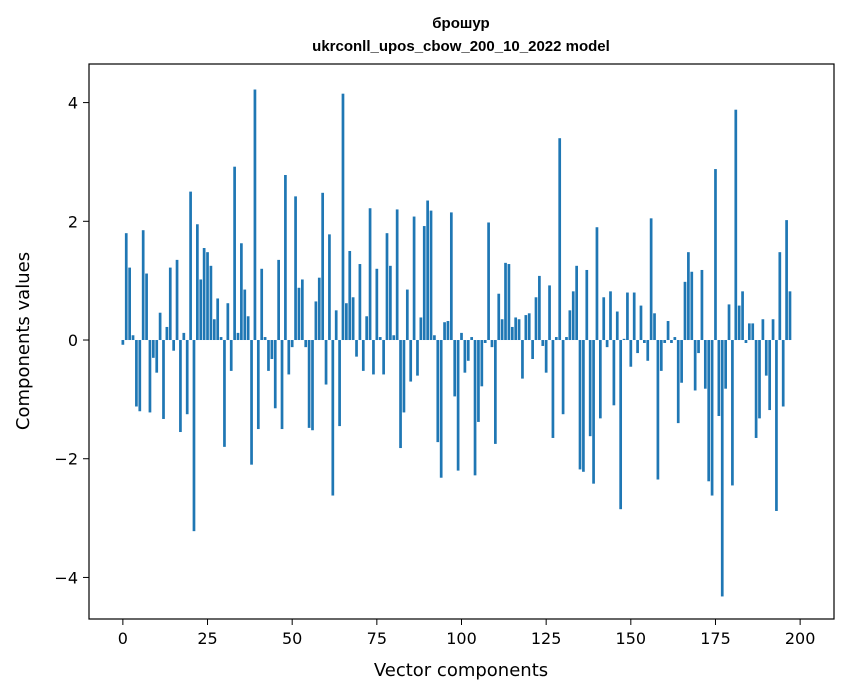 The width and height of the screenshot is (847, 696). I want to click on y-tick-label-2: 2, so click(73, 221).